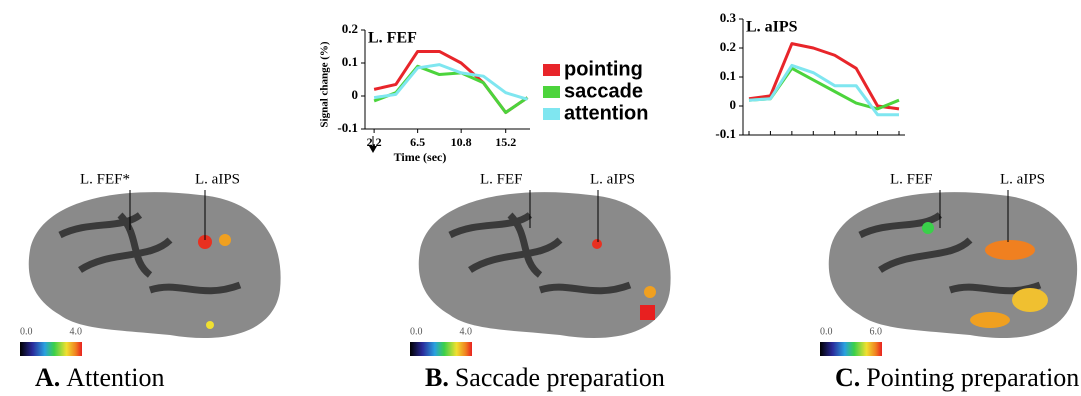 The image size is (1081, 396). Describe the element at coordinates (373, 149) in the screenshot. I see `arrow-head` at that location.